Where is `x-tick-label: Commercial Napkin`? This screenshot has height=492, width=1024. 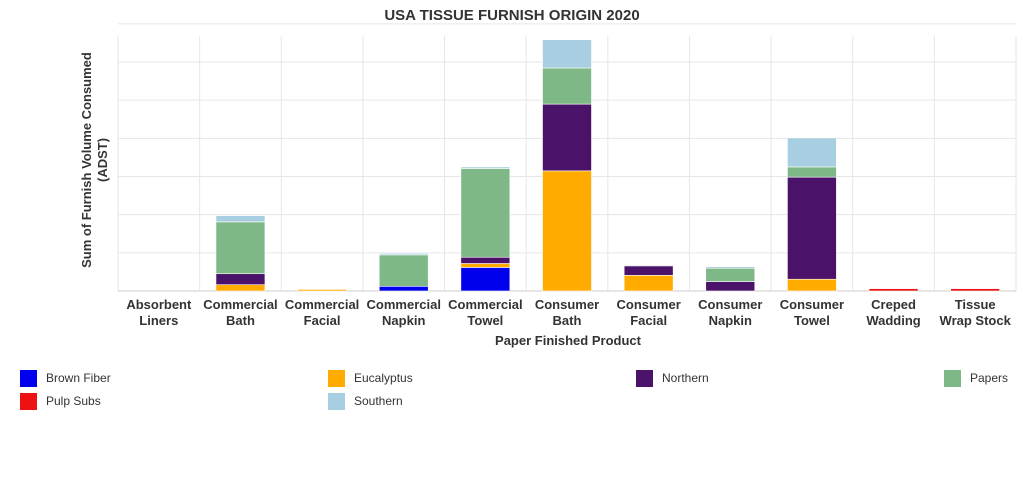
x-tick-label: Commercial Napkin is located at coordinates (404, 312).